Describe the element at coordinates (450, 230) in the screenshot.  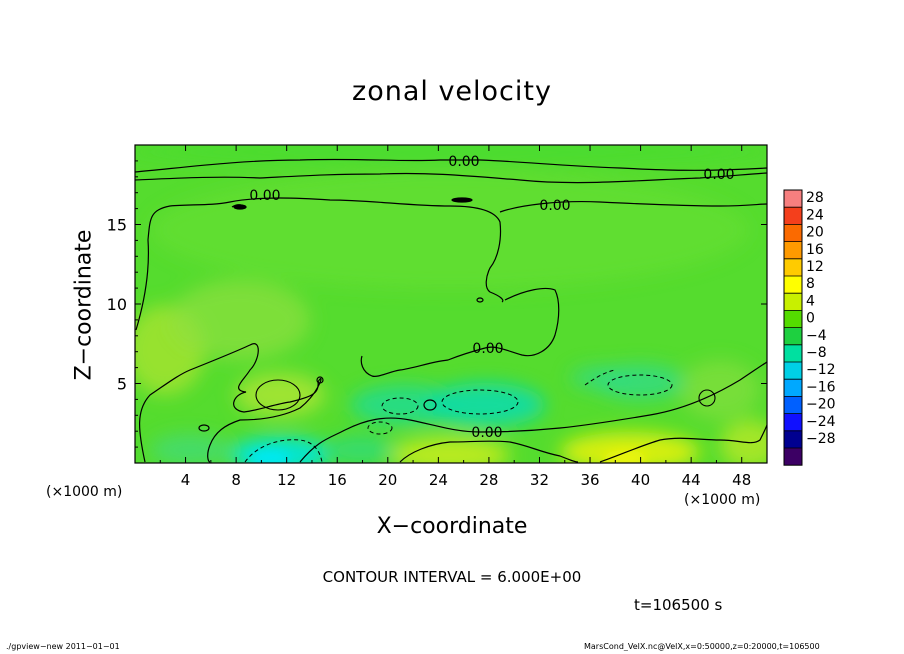
I see `field-upper-light` at that location.